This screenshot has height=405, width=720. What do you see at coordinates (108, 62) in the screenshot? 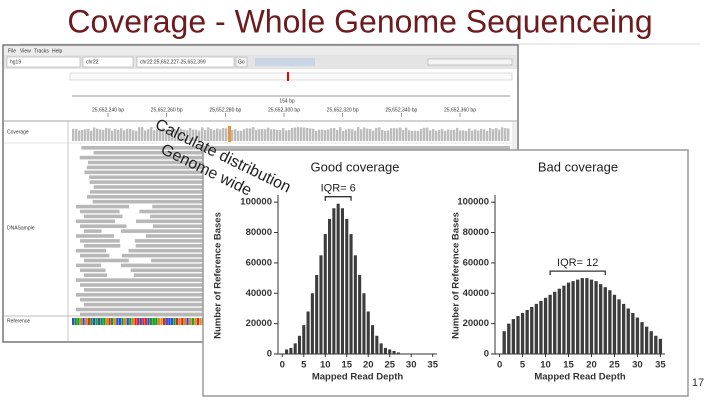
I see `chromosome-box` at bounding box center [108, 62].